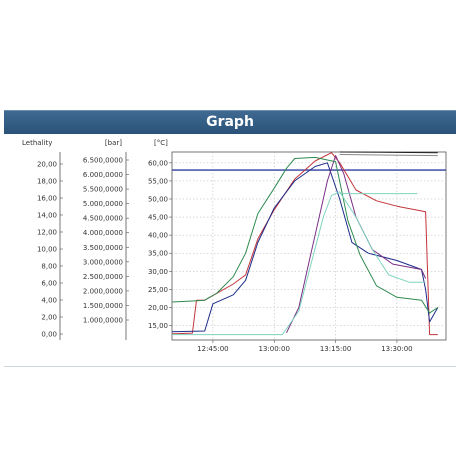 The image size is (460, 460). I want to click on pressure-tick-label: 5.500,0000, so click(103, 190).